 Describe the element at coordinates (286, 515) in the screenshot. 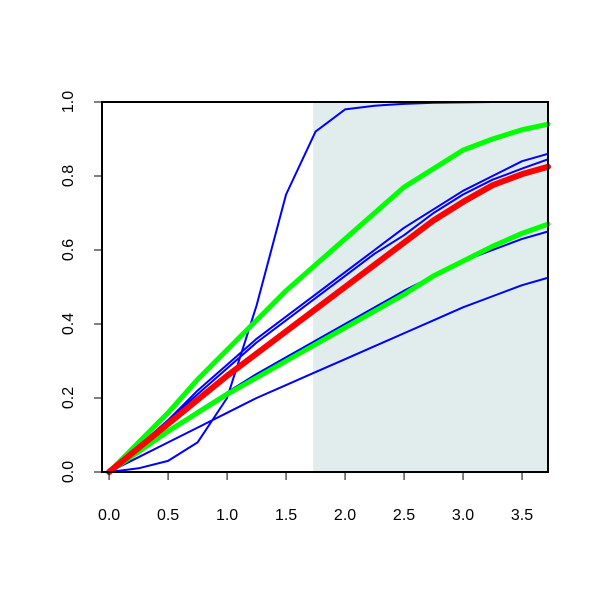

I see `x-tick-label: 1.5` at that location.